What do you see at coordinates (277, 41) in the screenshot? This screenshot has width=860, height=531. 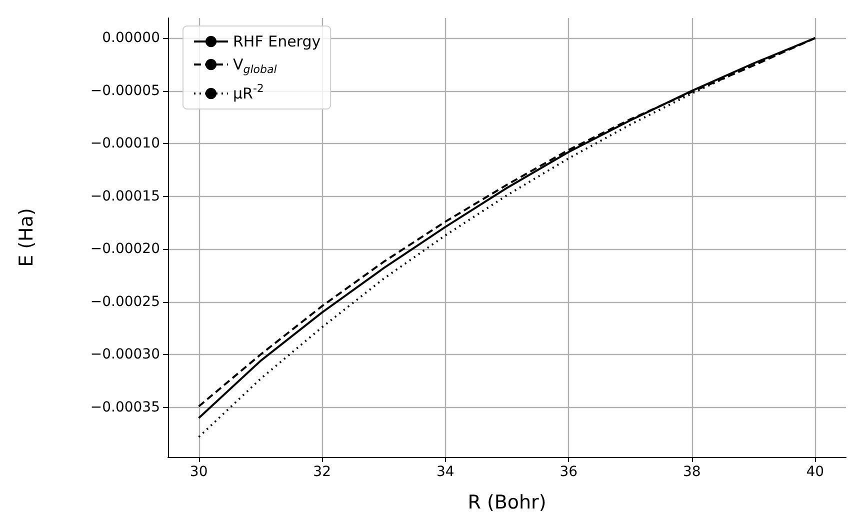 I see `legend-label: RHF Energy` at bounding box center [277, 41].